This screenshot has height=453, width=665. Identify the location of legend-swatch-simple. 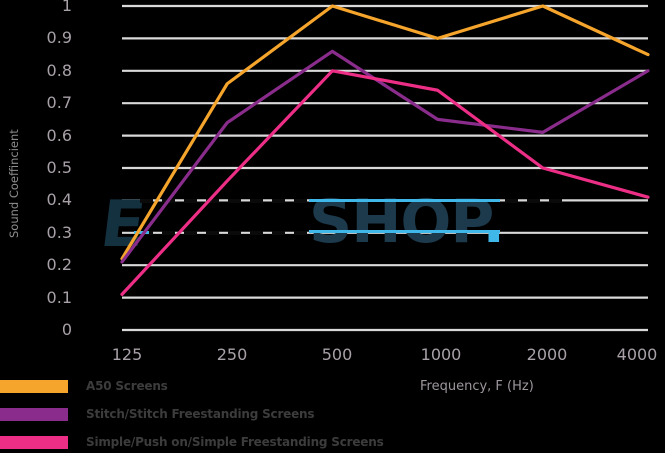
(34, 442).